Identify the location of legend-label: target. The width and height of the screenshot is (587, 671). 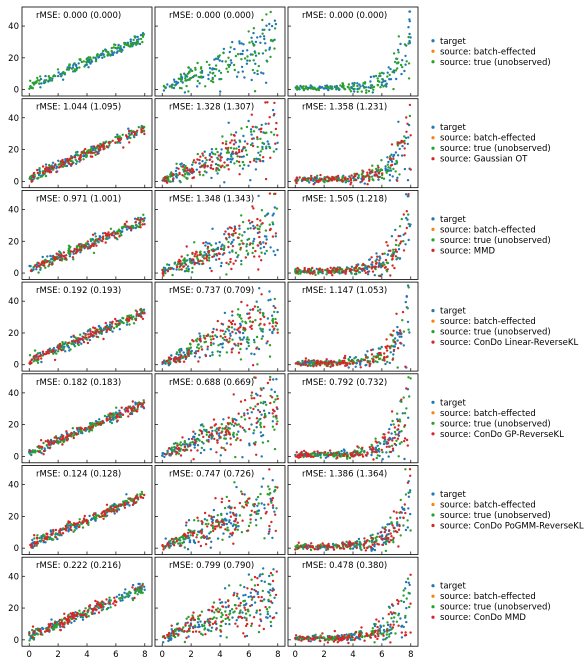
(453, 403).